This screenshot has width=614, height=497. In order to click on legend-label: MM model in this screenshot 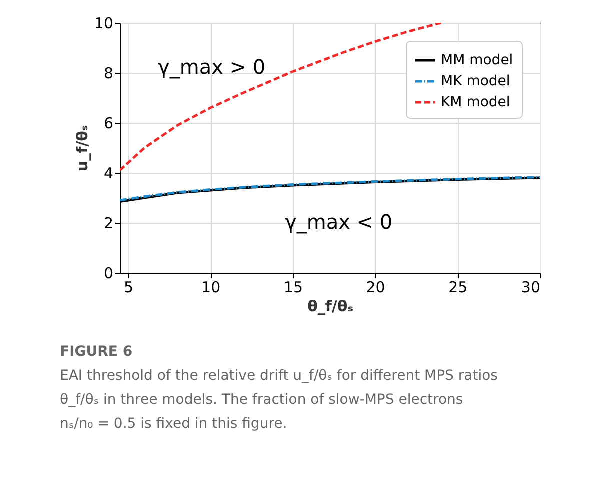, I will do `click(477, 60)`.